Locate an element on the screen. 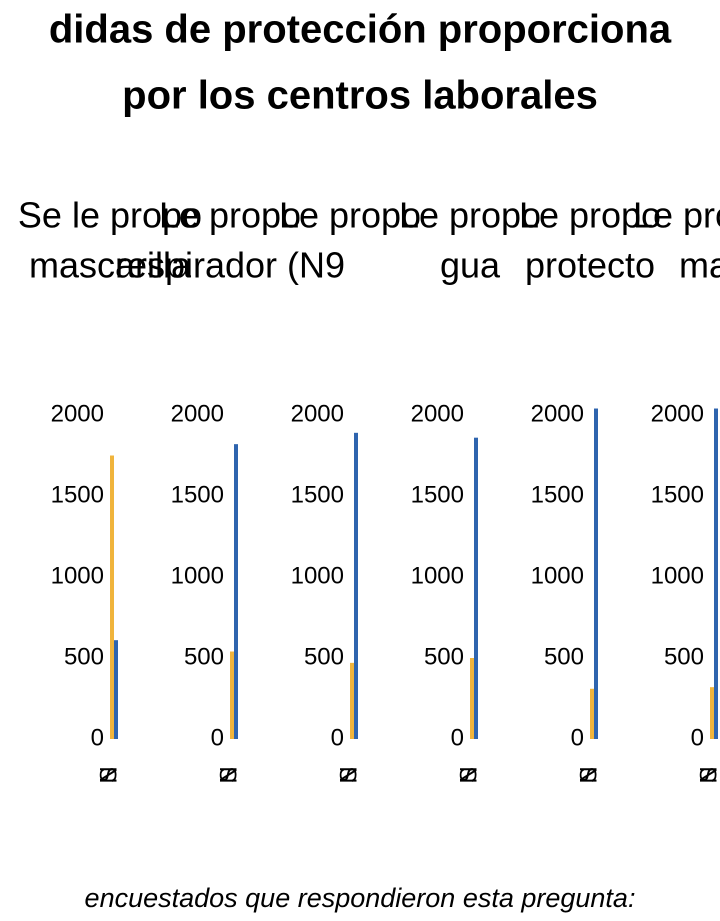  panel-title: Se le propo is located at coordinates (110, 215).